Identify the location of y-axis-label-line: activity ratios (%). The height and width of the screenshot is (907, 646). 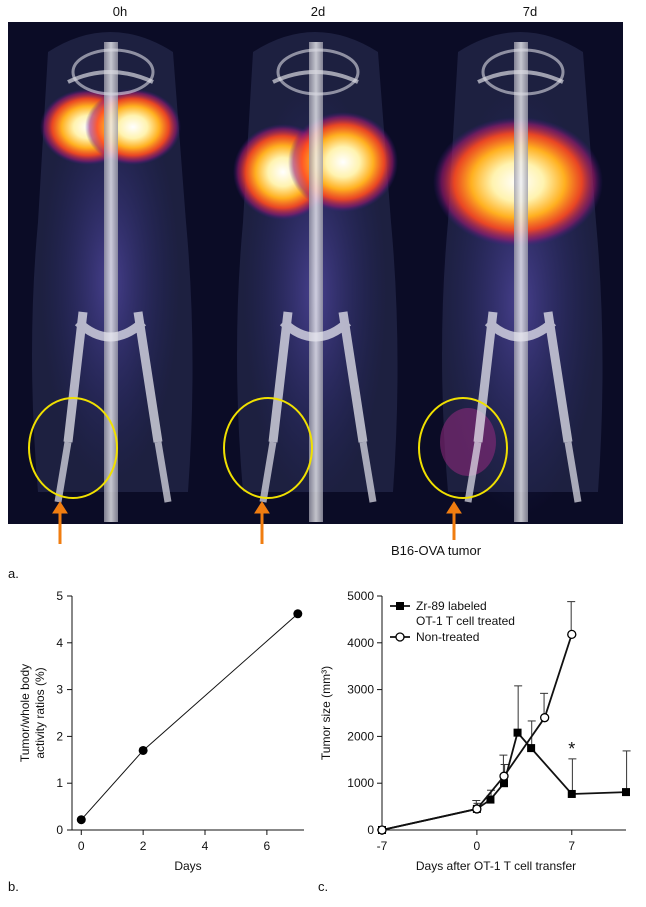
(40, 712).